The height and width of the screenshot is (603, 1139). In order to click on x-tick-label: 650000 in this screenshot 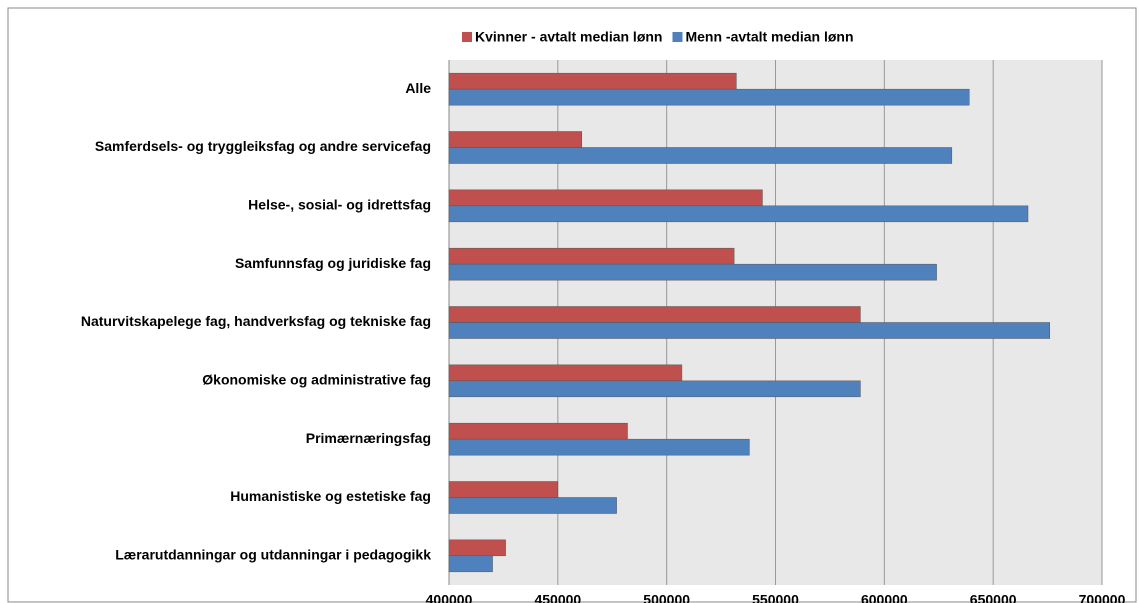, I will do `click(993, 597)`.